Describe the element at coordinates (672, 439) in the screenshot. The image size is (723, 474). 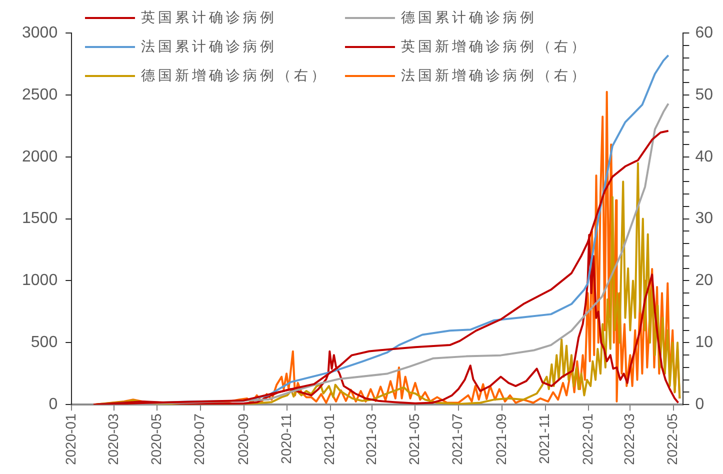
I see `x-tick-label: 2022-05` at that location.